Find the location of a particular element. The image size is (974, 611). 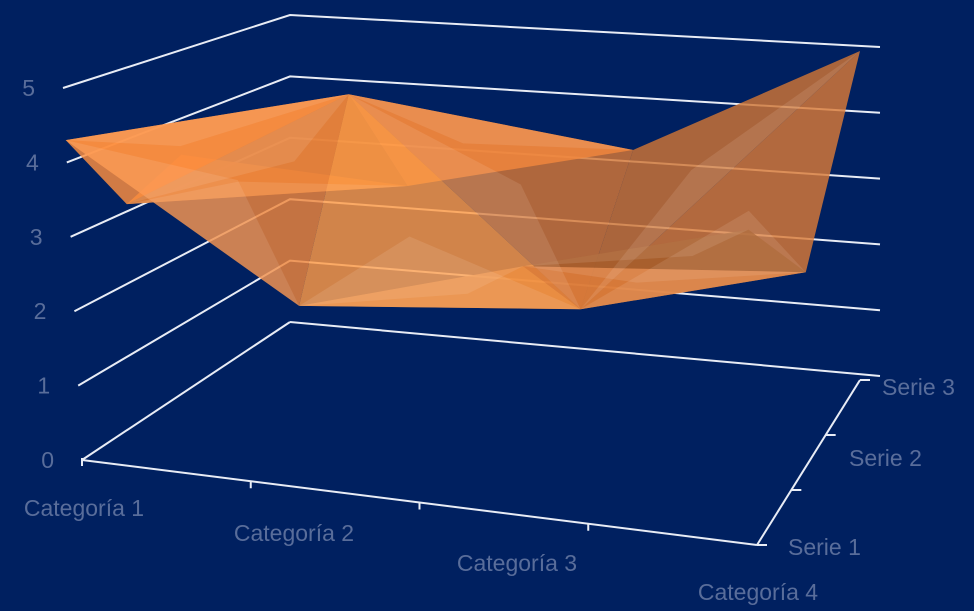

category-label-4: Categoría 4 is located at coordinates (758, 592).